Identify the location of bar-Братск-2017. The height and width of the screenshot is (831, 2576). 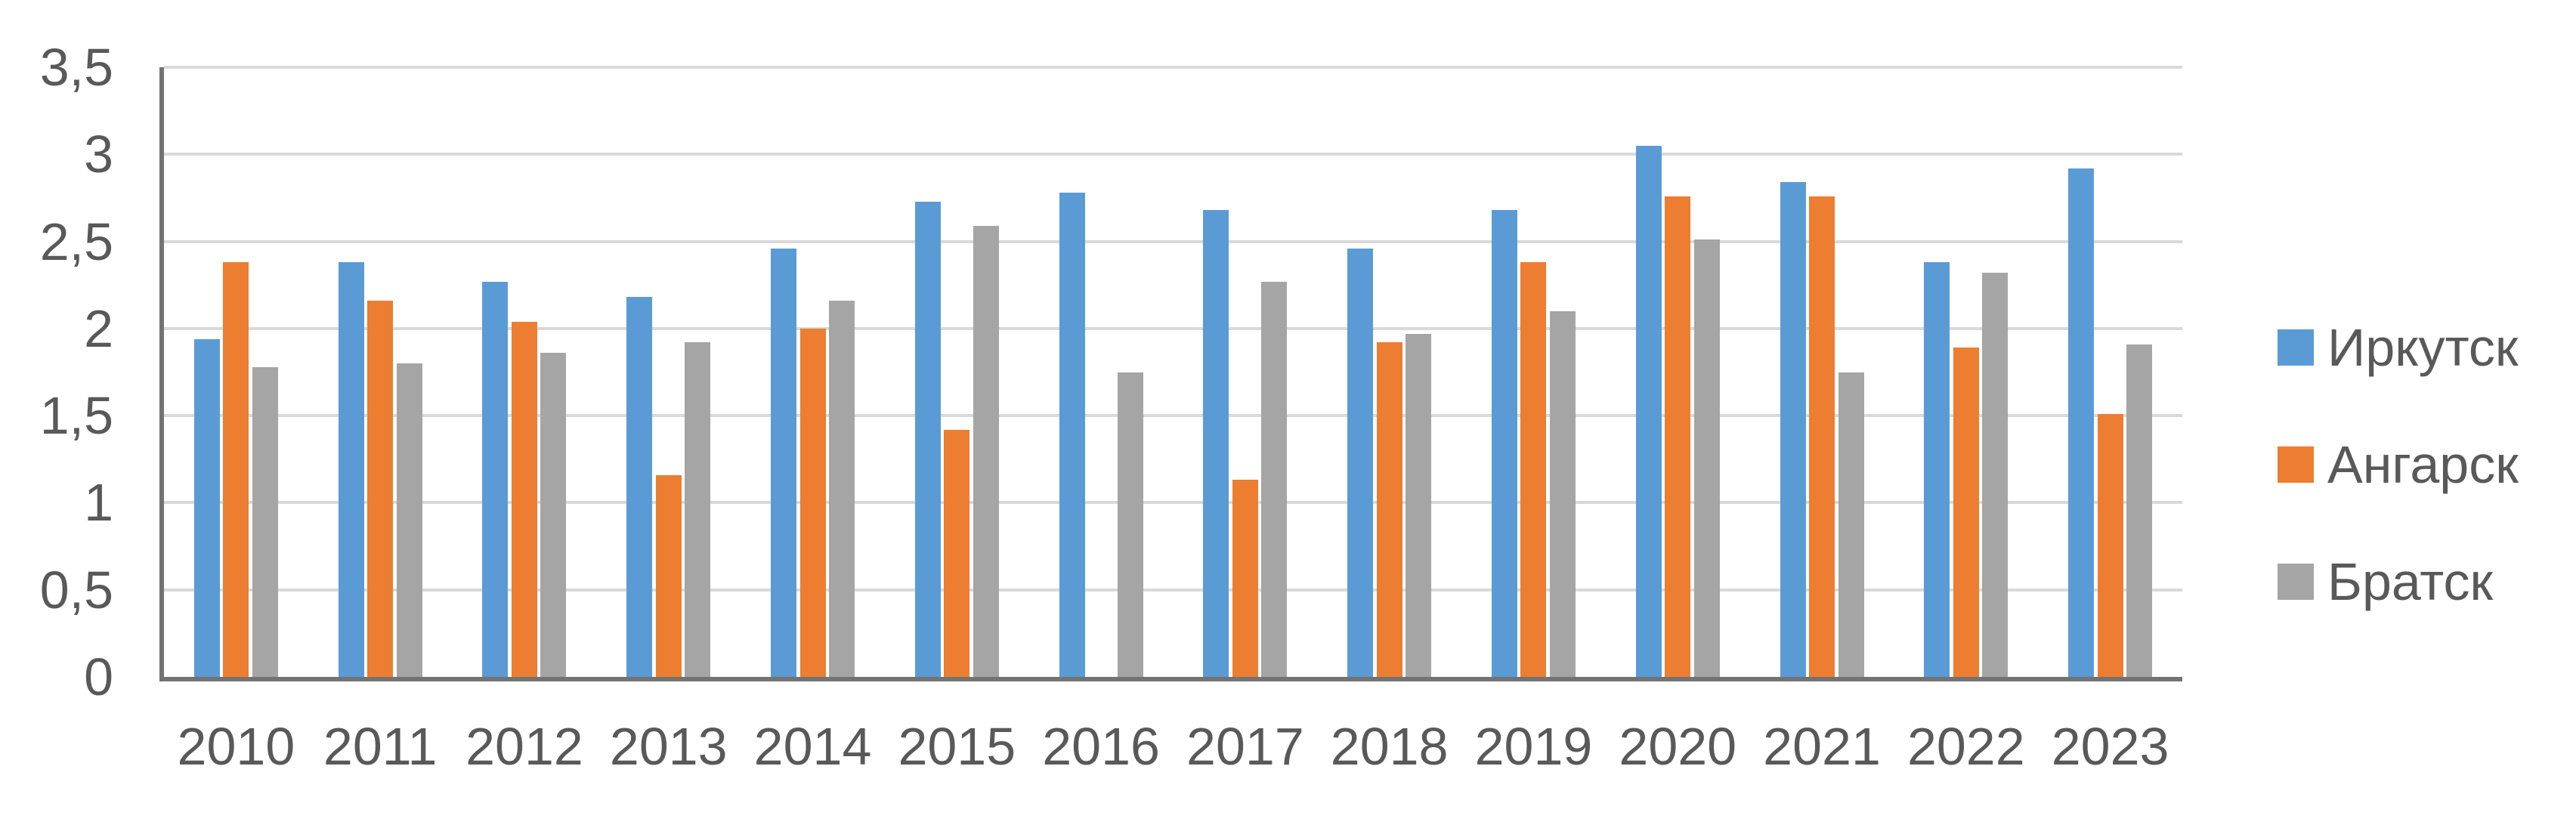
(1274, 479).